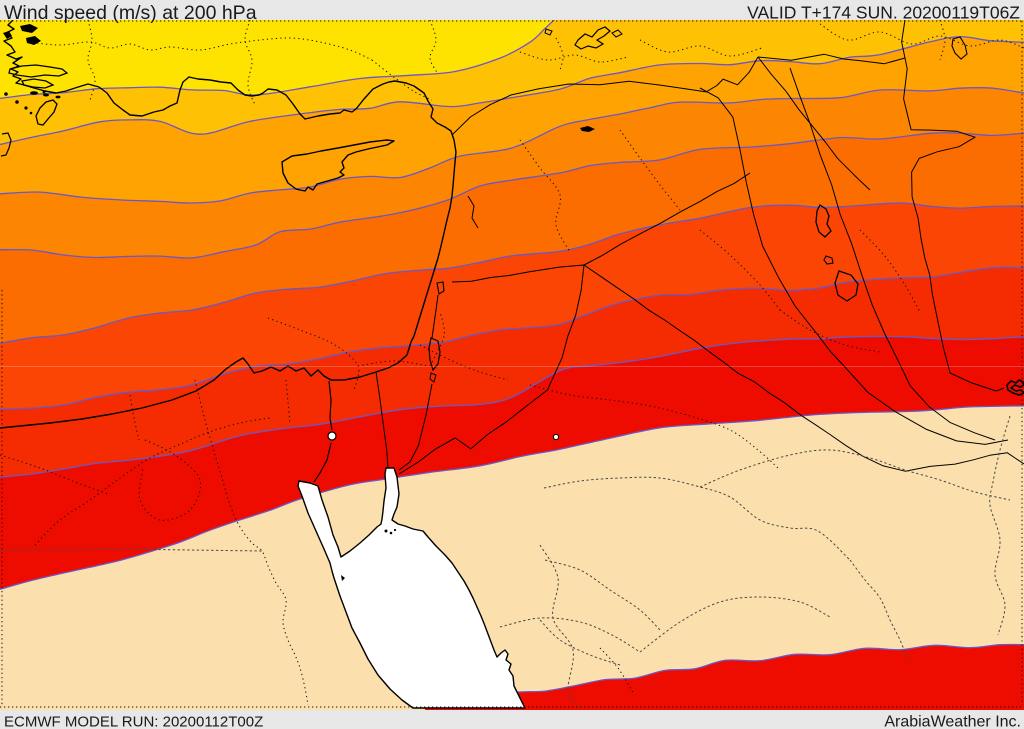  Describe the element at coordinates (133, 721) in the screenshot. I see `svg-text: ECMWF MODEL RUN: 20200112T00Z` at that location.